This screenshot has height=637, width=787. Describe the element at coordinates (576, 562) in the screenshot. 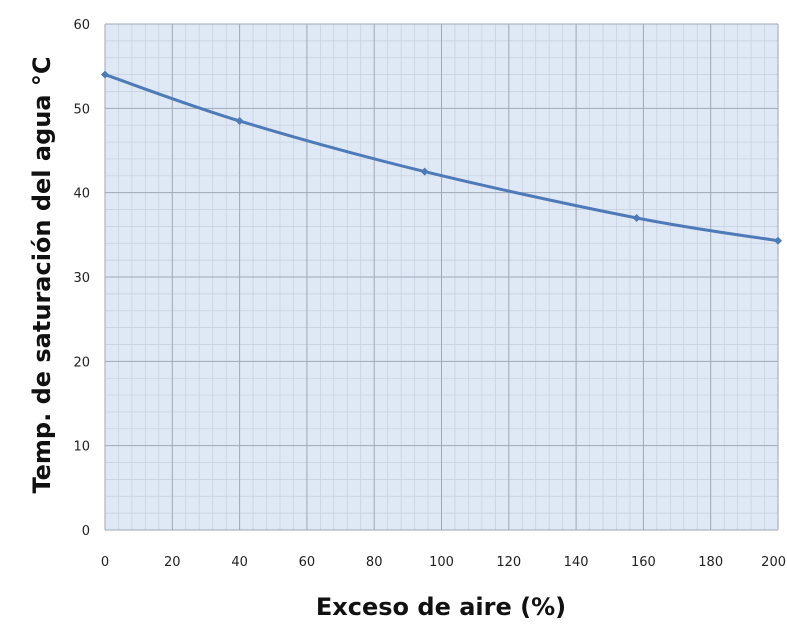

I see `x-tick-label: 140` at that location.